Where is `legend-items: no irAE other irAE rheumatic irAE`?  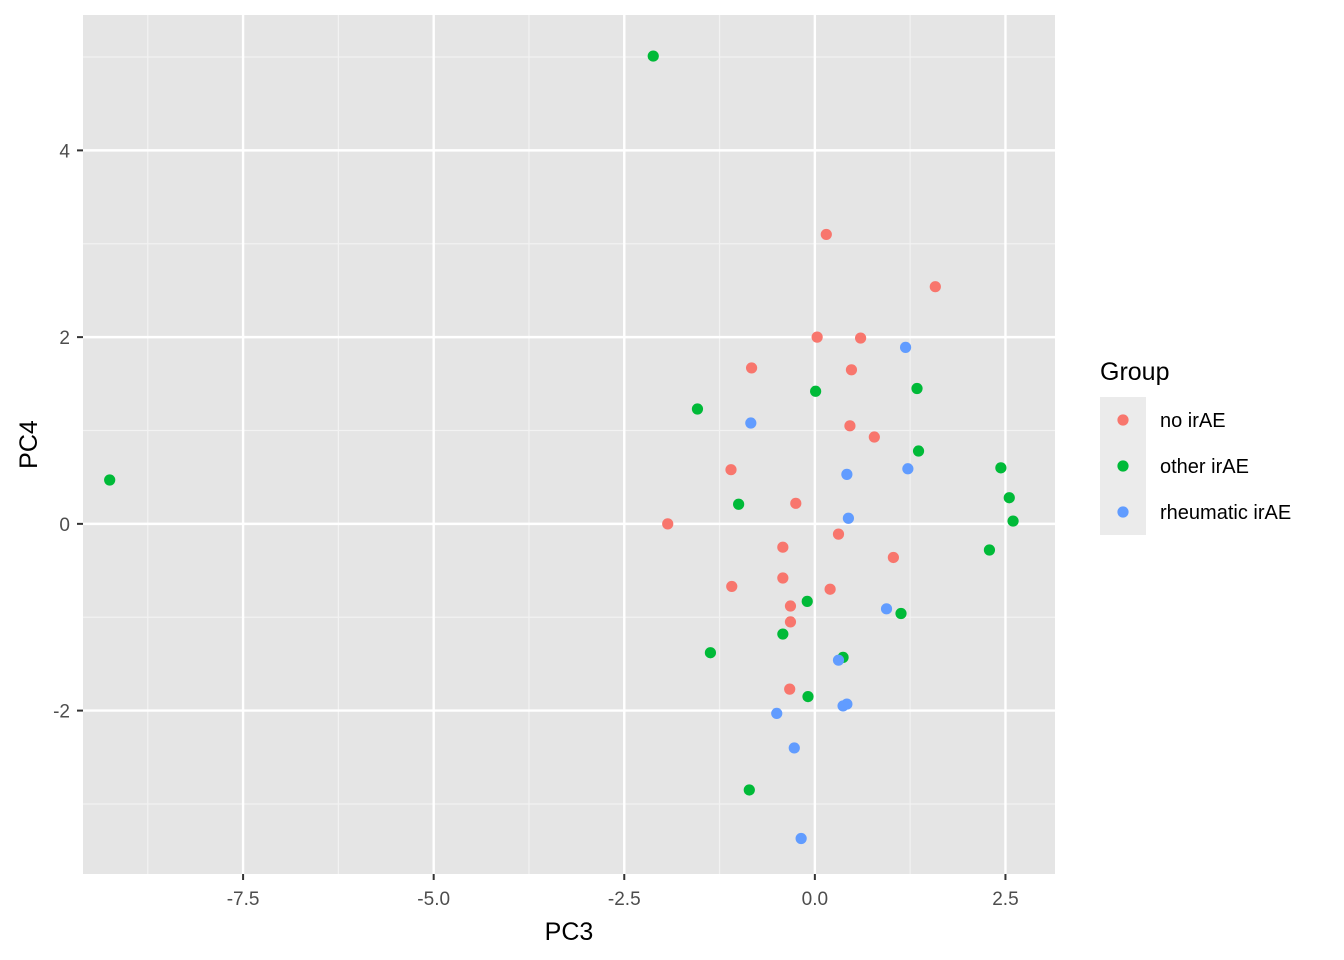
legend-items: no irAE other irAE rheumatic irAE is located at coordinates (1195, 466).